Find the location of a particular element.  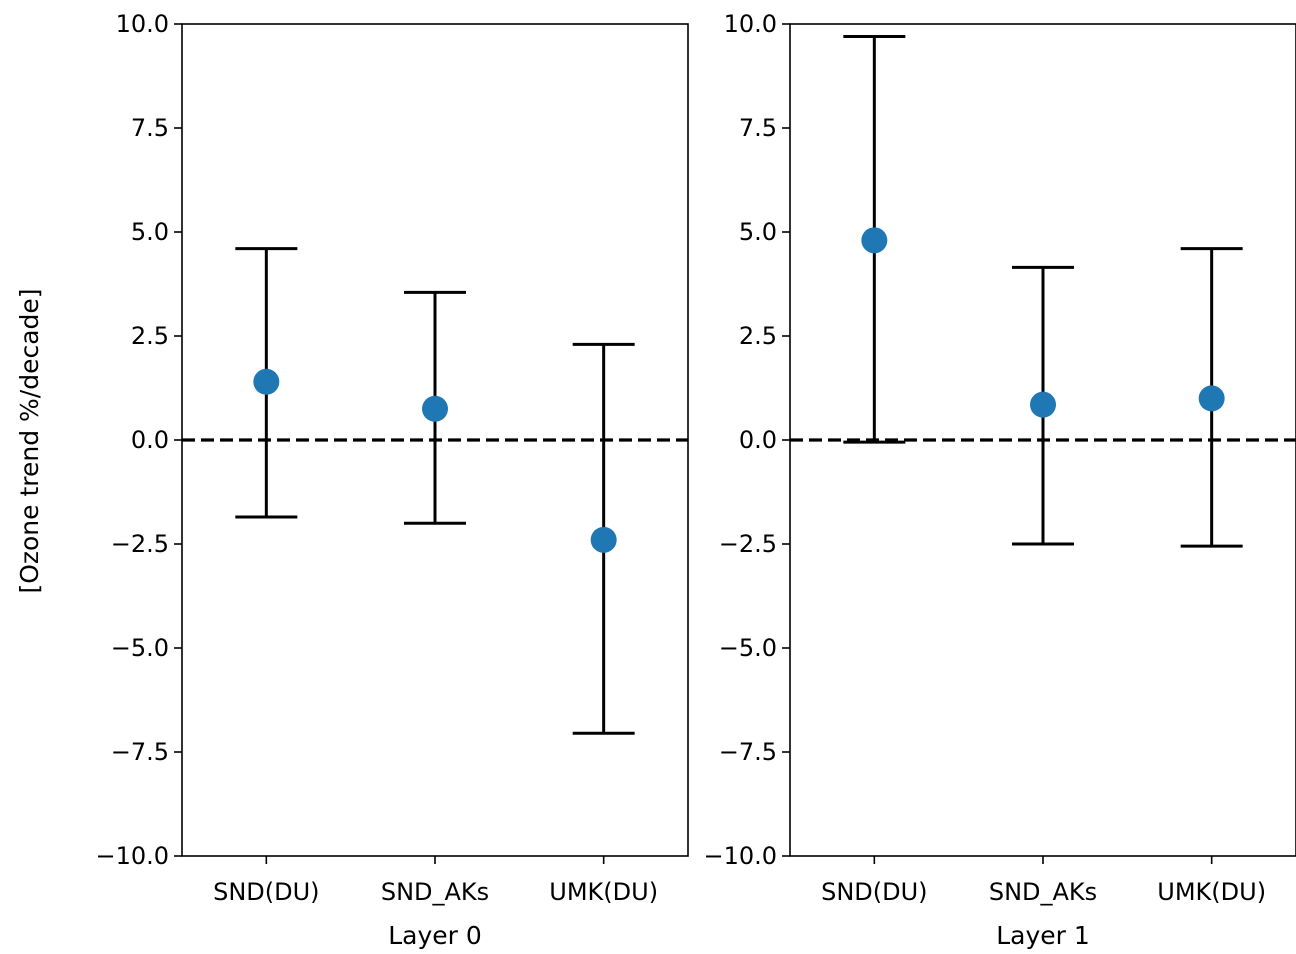

x-axis-label: Layer 1 is located at coordinates (1043, 935).